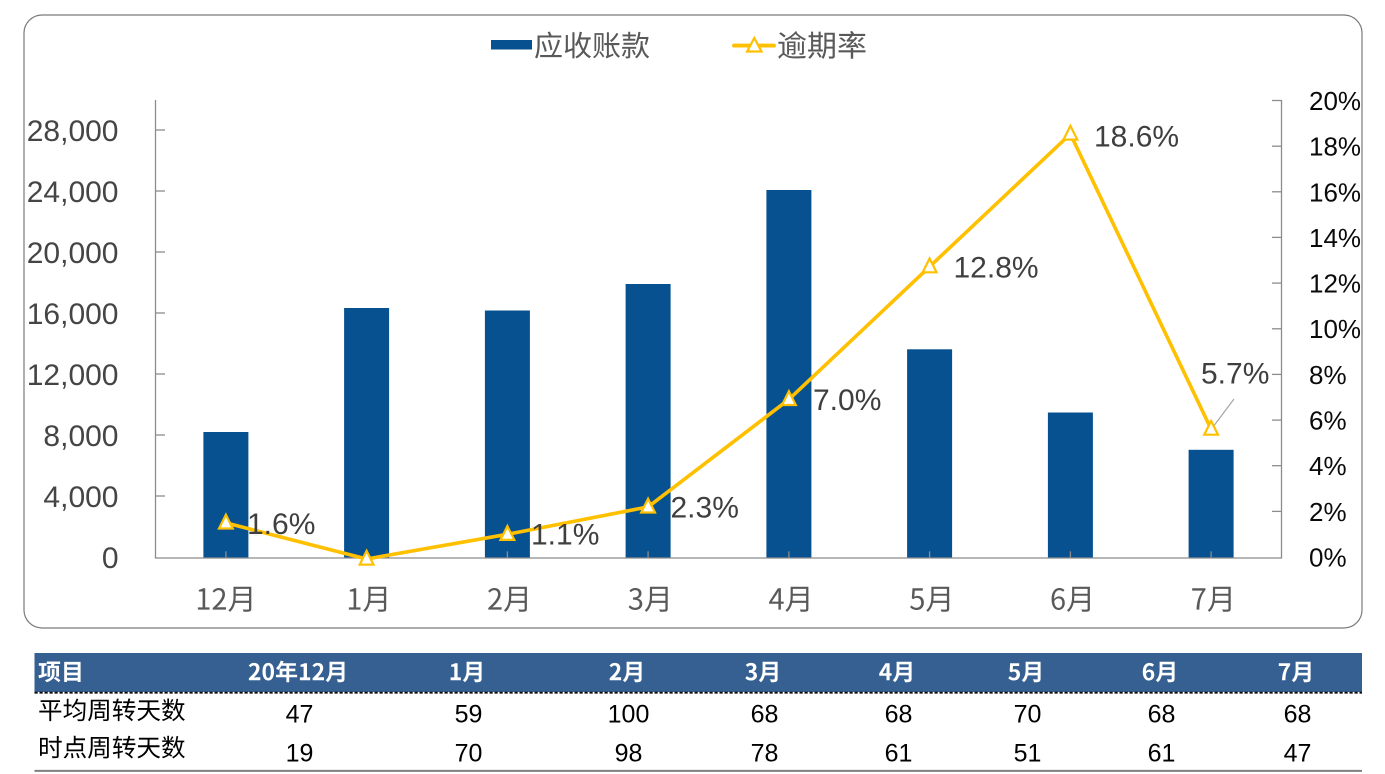  What do you see at coordinates (996, 268) in the screenshot?
I see `svg-text: 12.8%` at bounding box center [996, 268].